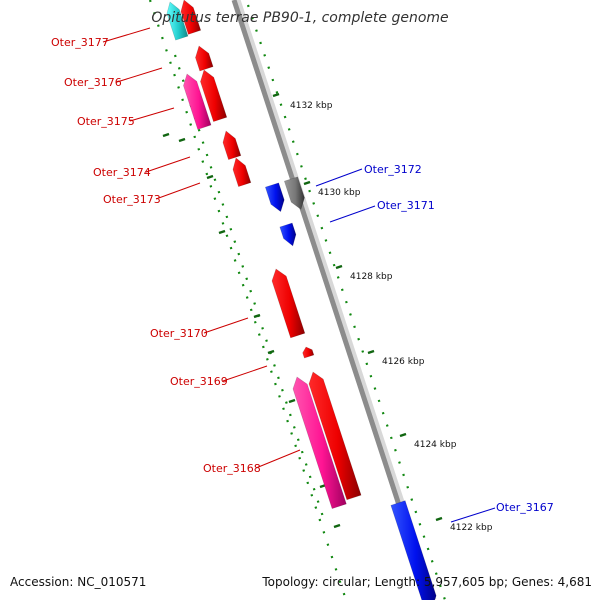 This screenshot has width=600, height=600. What do you see at coordinates (106, 121) in the screenshot?
I see `gene-label-oter-3175: Oter_3175` at bounding box center [106, 121].